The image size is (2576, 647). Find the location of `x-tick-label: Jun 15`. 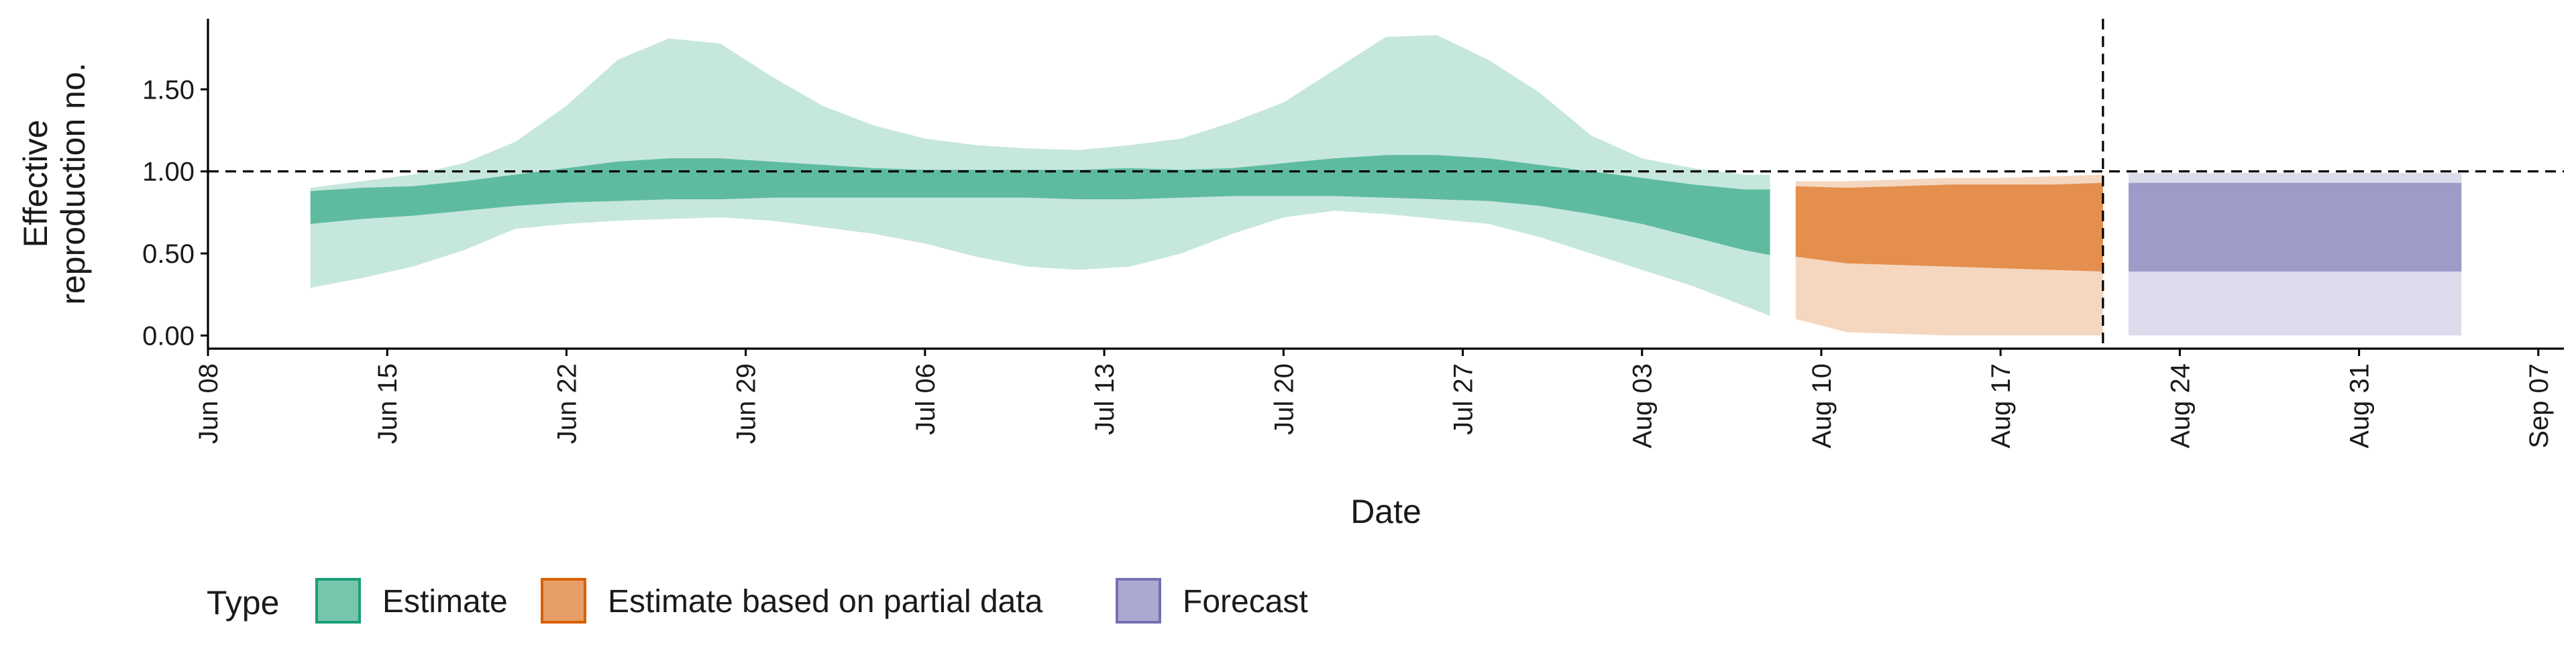

x-tick-label: Jun 15 is located at coordinates (387, 404).